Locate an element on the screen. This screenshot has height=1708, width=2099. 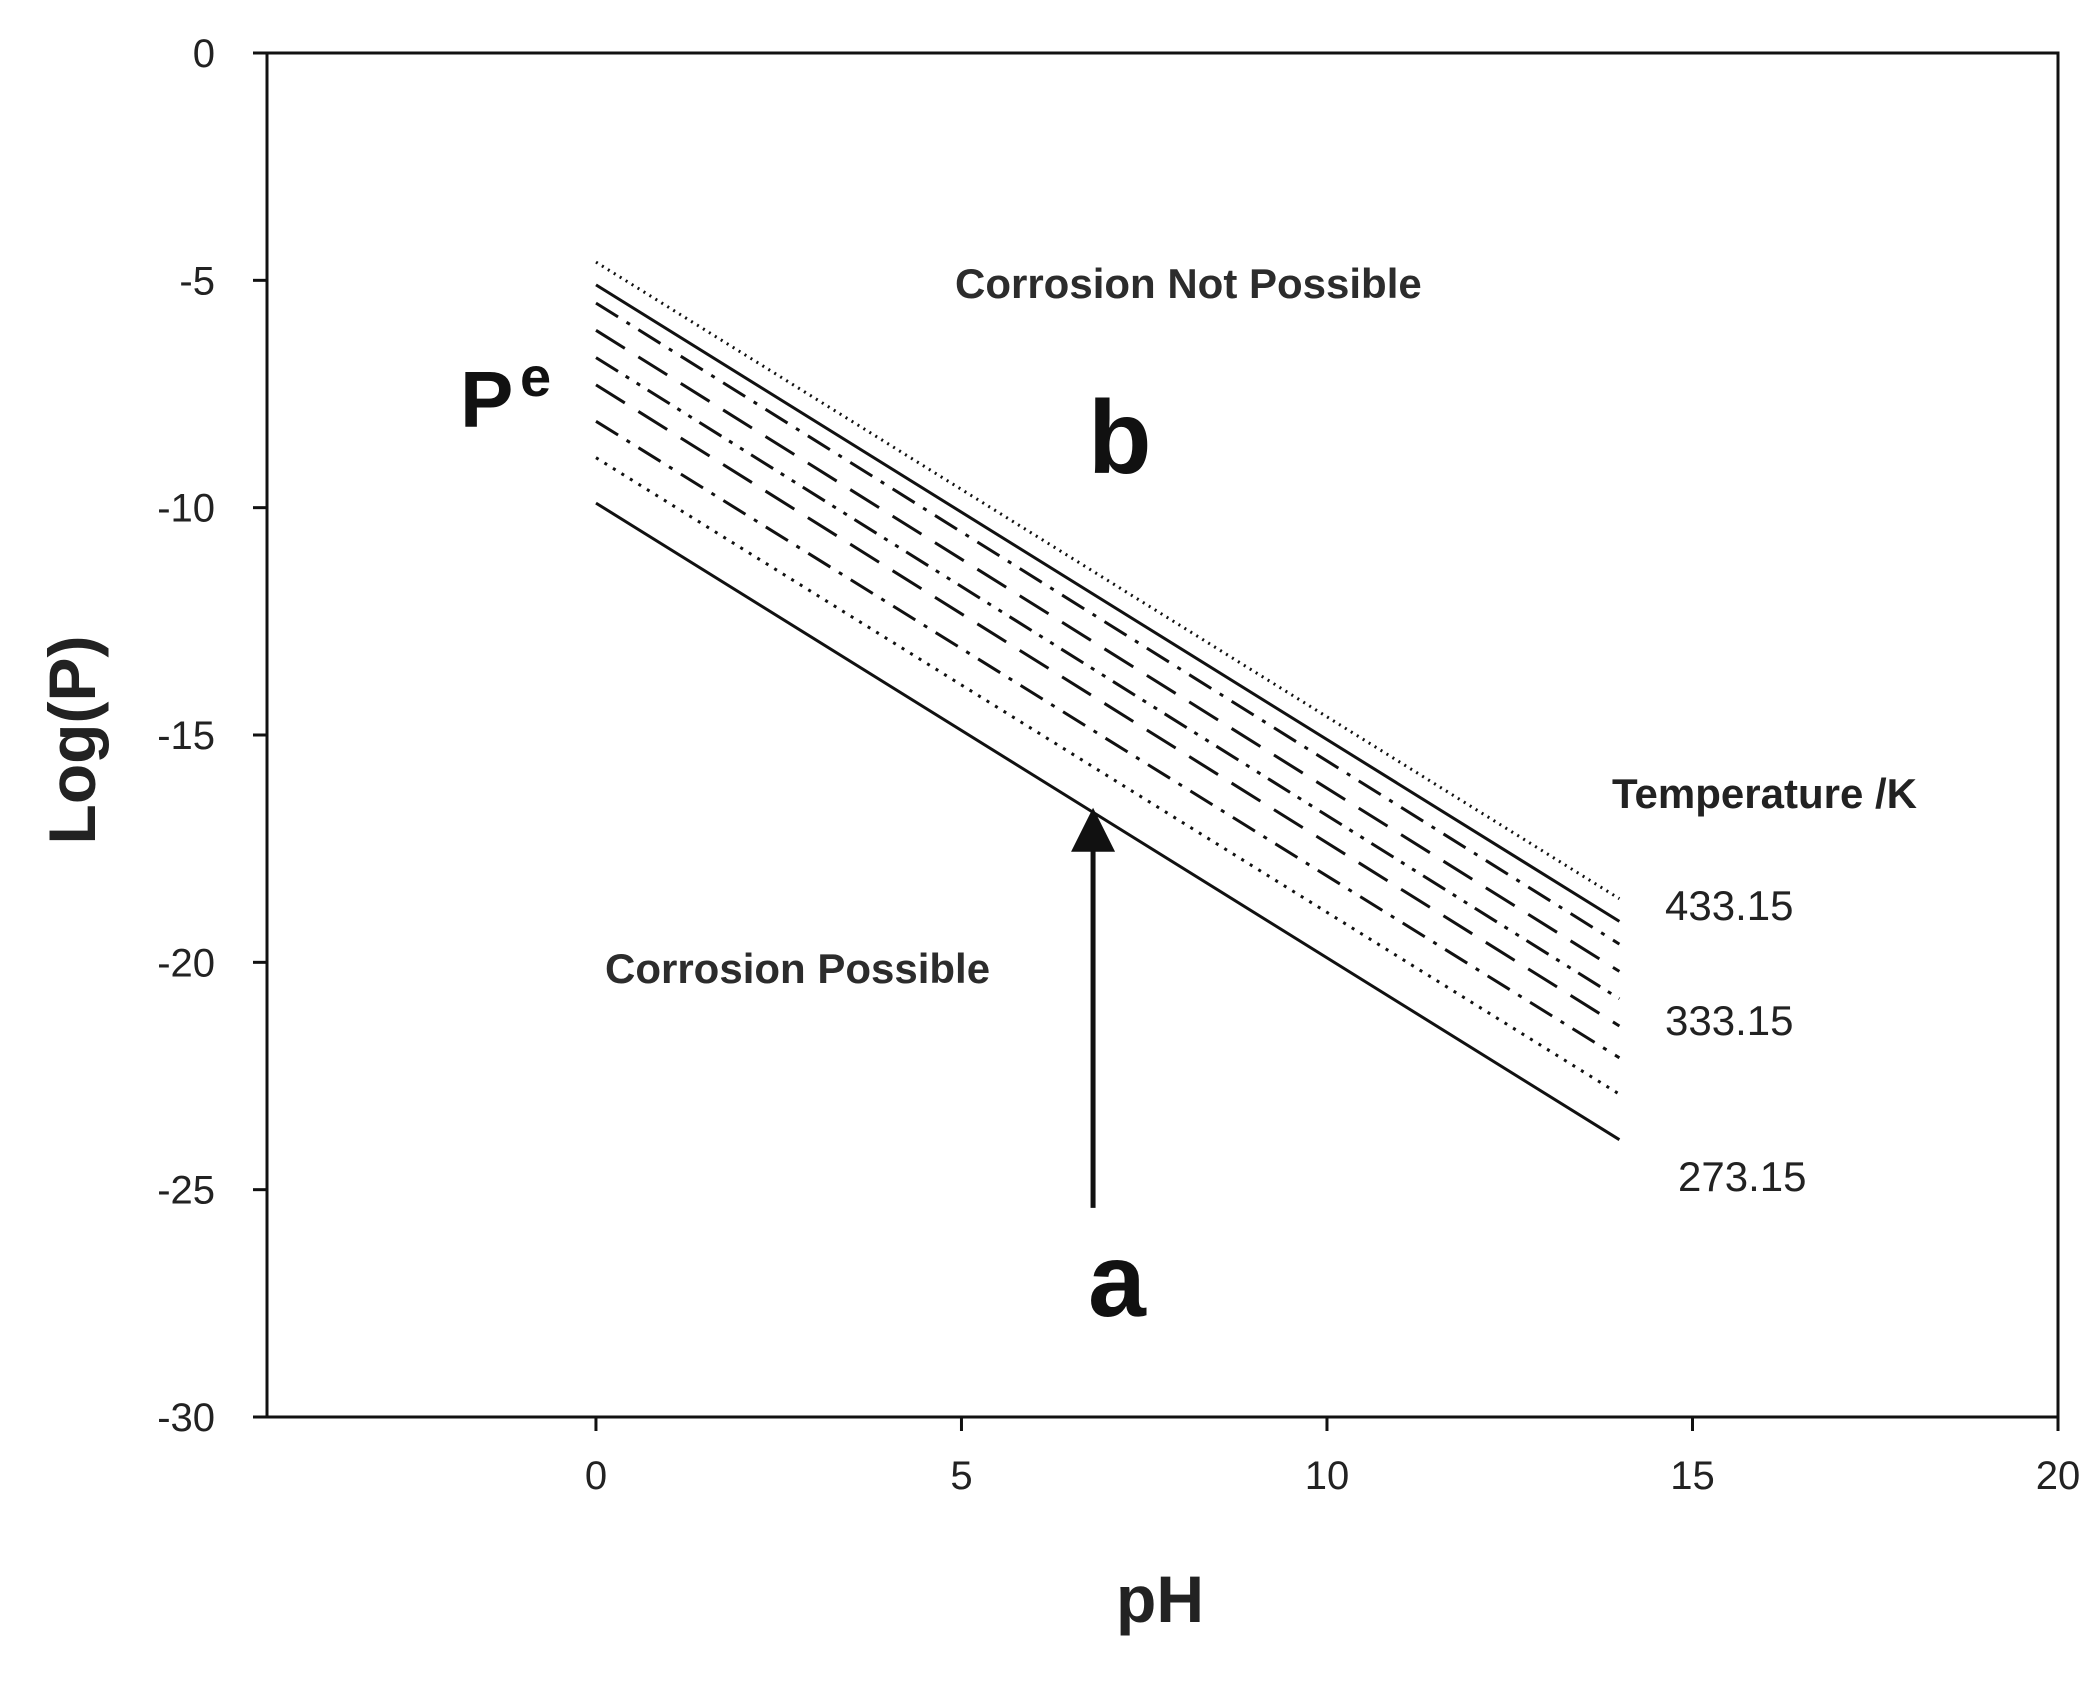
x-tick-label: 20 is located at coordinates (2058, 1476).